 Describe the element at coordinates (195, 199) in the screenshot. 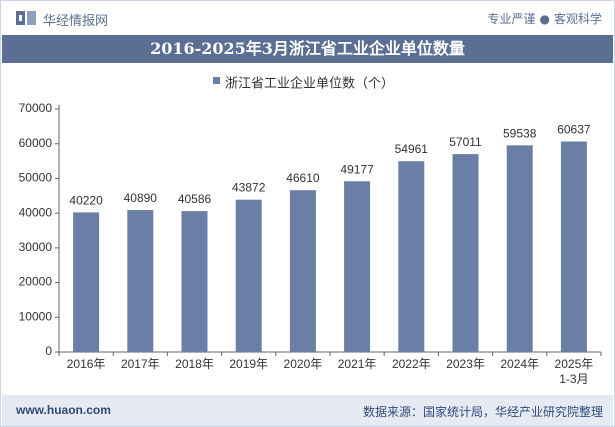

I see `data-label: 40586` at that location.